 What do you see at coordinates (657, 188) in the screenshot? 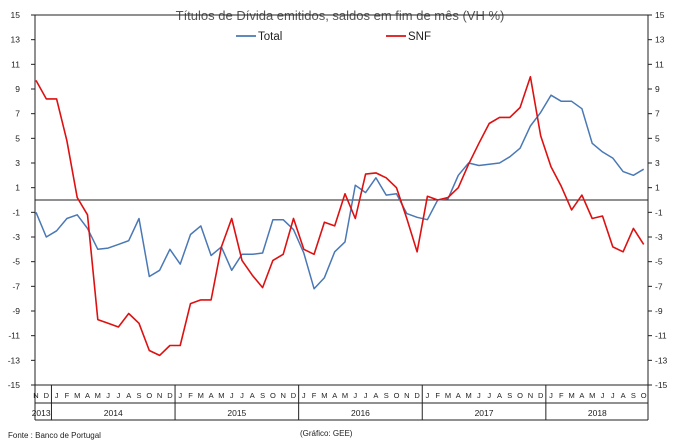
I see `y-tick-label-right: 1` at bounding box center [657, 188].